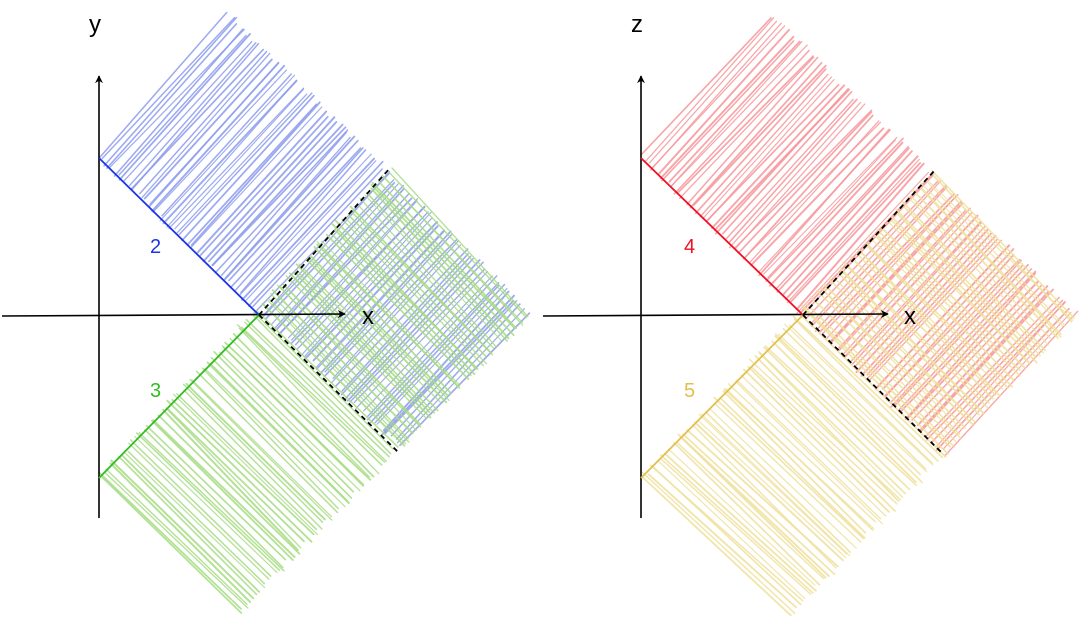  Describe the element at coordinates (715, 314) in the screenshot. I see `right-horizontal-axis-line` at that location.